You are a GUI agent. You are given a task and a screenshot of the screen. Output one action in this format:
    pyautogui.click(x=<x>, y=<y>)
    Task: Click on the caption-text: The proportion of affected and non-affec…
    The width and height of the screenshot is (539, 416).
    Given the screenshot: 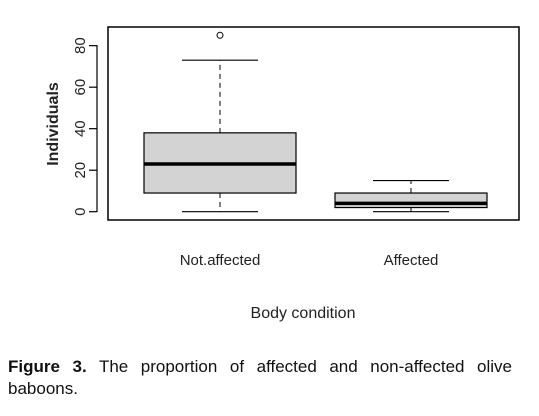 What is the action you would take?
    pyautogui.click(x=260, y=377)
    